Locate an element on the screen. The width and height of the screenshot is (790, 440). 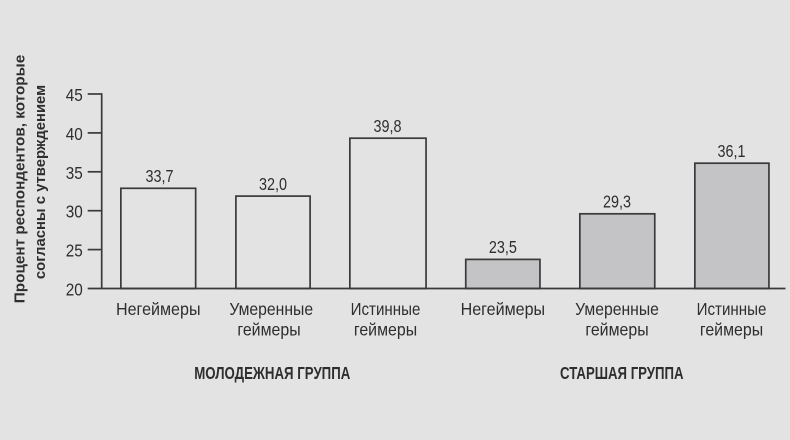
svg-text: 45 is located at coordinates (74, 95).